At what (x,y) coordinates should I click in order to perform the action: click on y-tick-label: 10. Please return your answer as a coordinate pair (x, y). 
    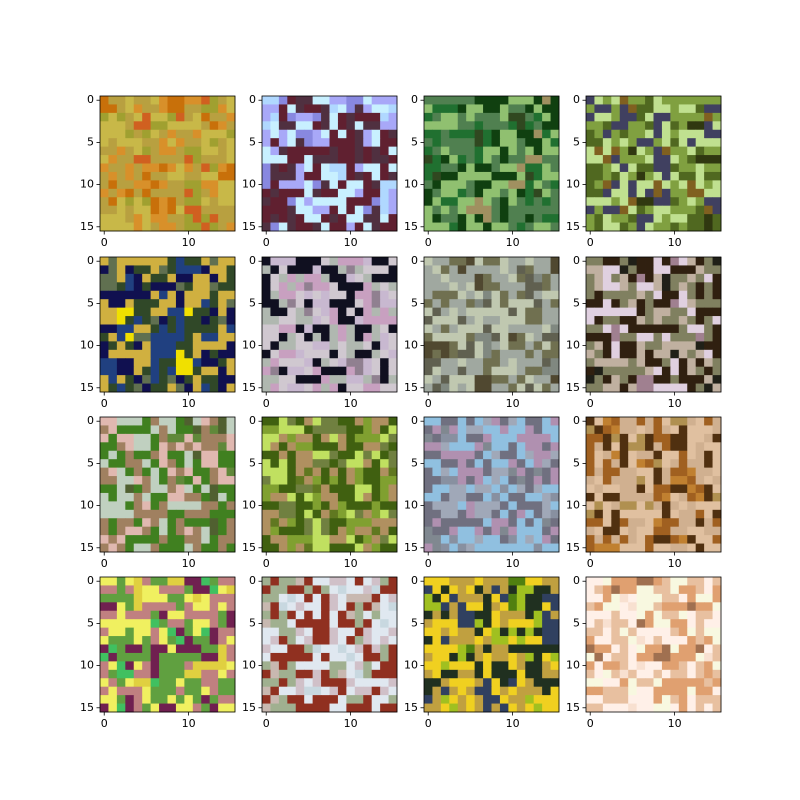
    Looking at the image, I should click on (249, 345).